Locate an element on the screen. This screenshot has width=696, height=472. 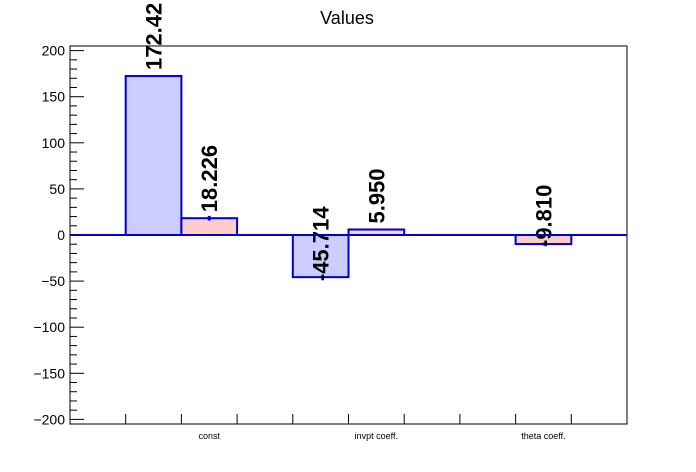
y-tick-label: −50 is located at coordinates (53, 281).